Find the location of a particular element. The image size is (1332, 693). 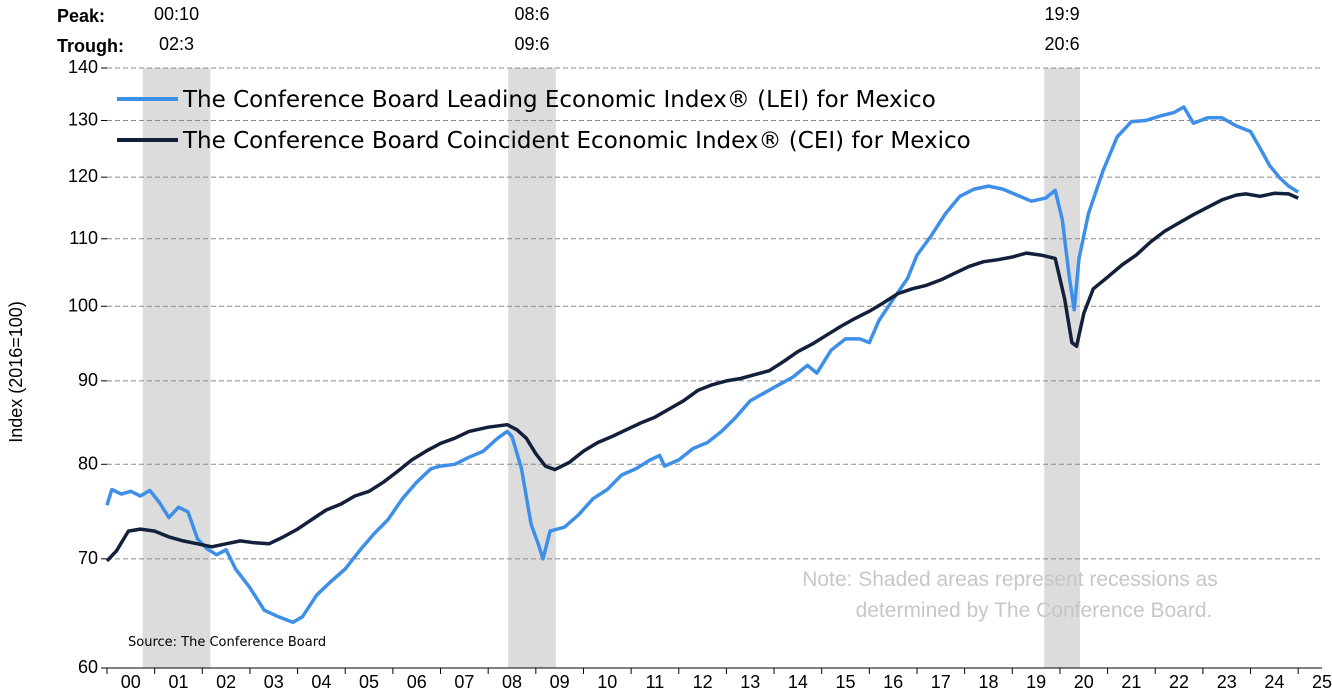

x-tick-label: 22 is located at coordinates (1179, 682).